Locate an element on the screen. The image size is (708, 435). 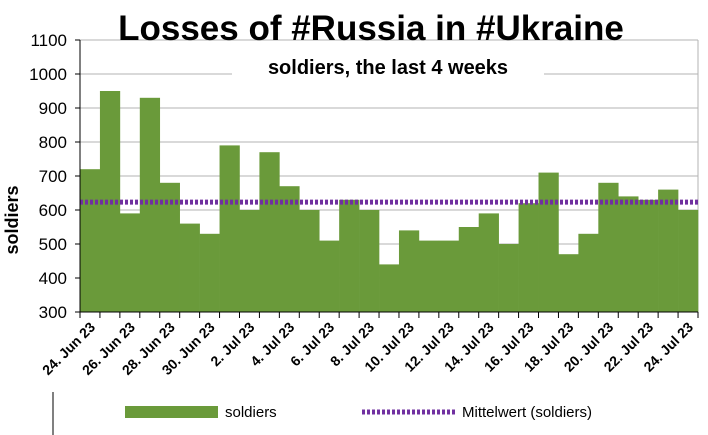
legend-swatch-soldiers is located at coordinates (171, 412).